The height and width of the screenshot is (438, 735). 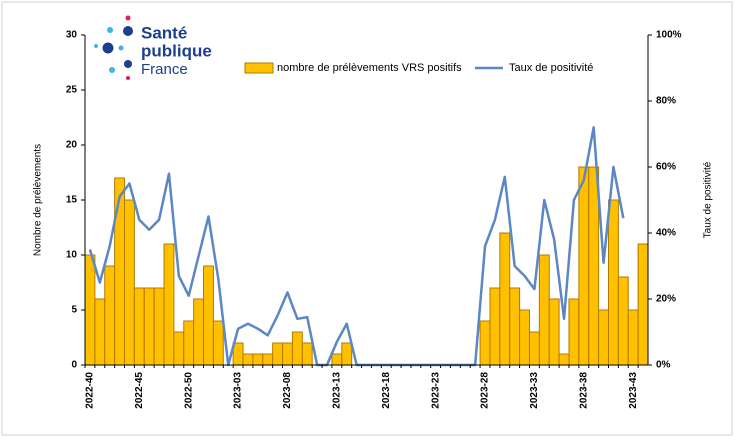 What do you see at coordinates (633, 390) in the screenshot?
I see `x-tick-label: 2023-43` at bounding box center [633, 390].